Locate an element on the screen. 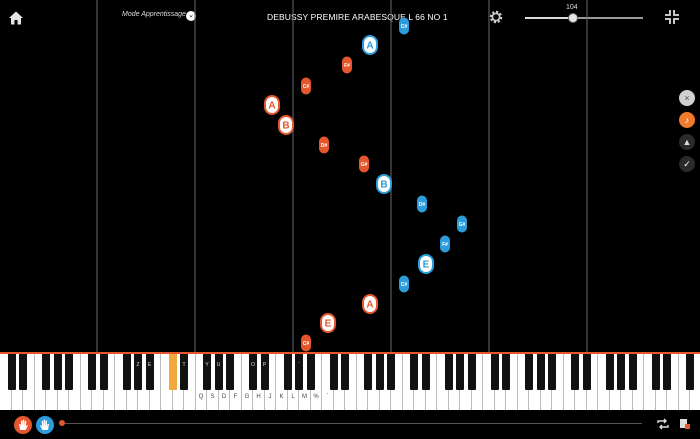 This screenshot has width=700, height=439. mode-selector-label: Mode Apprentissage is located at coordinates (154, 14).